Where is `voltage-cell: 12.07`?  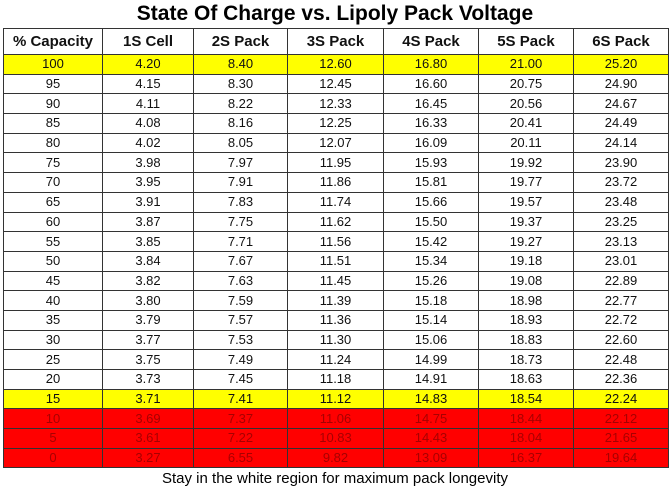
voltage-cell: 12.07 is located at coordinates (335, 143).